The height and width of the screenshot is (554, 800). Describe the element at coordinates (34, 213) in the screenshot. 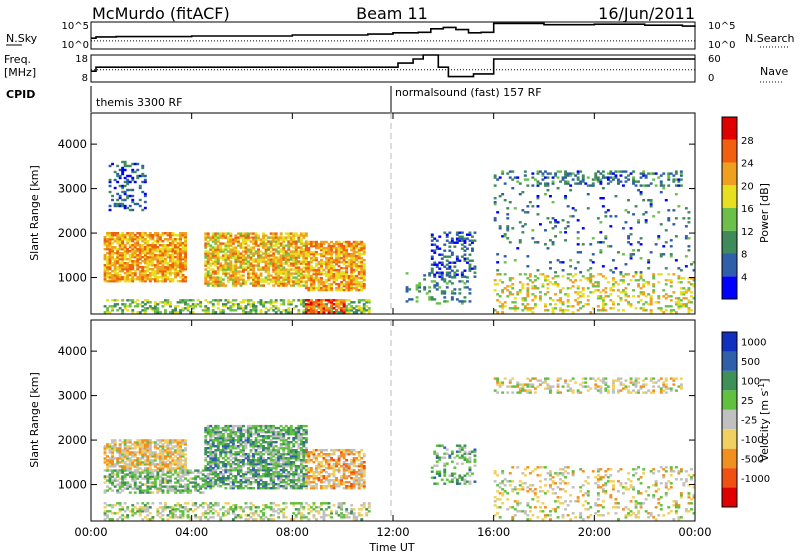

I see `power-ylabel: Slant Range [km]` at that location.